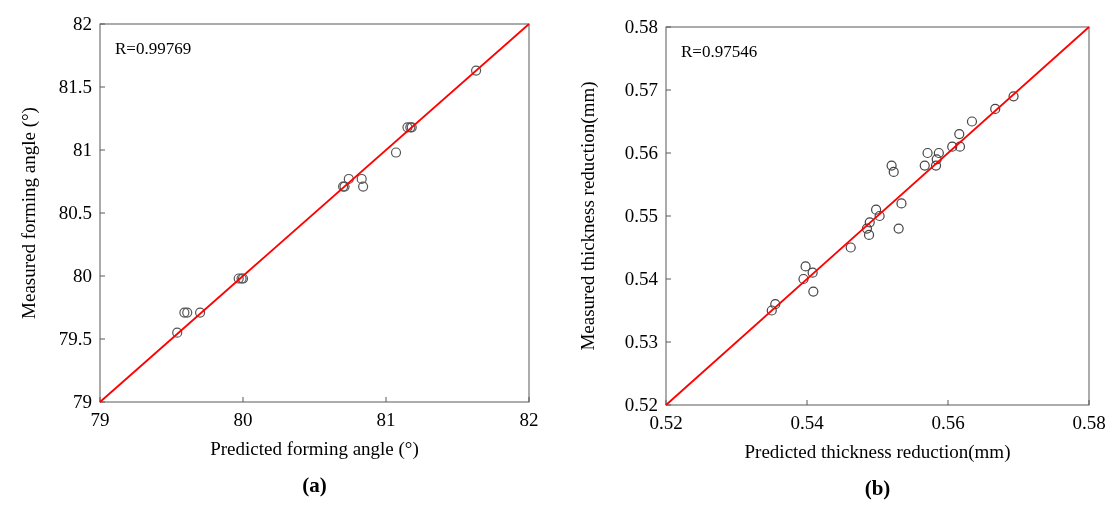 This screenshot has width=1115, height=518. Describe the element at coordinates (75, 86) in the screenshot. I see `y-tick-label: 81.5` at that location.